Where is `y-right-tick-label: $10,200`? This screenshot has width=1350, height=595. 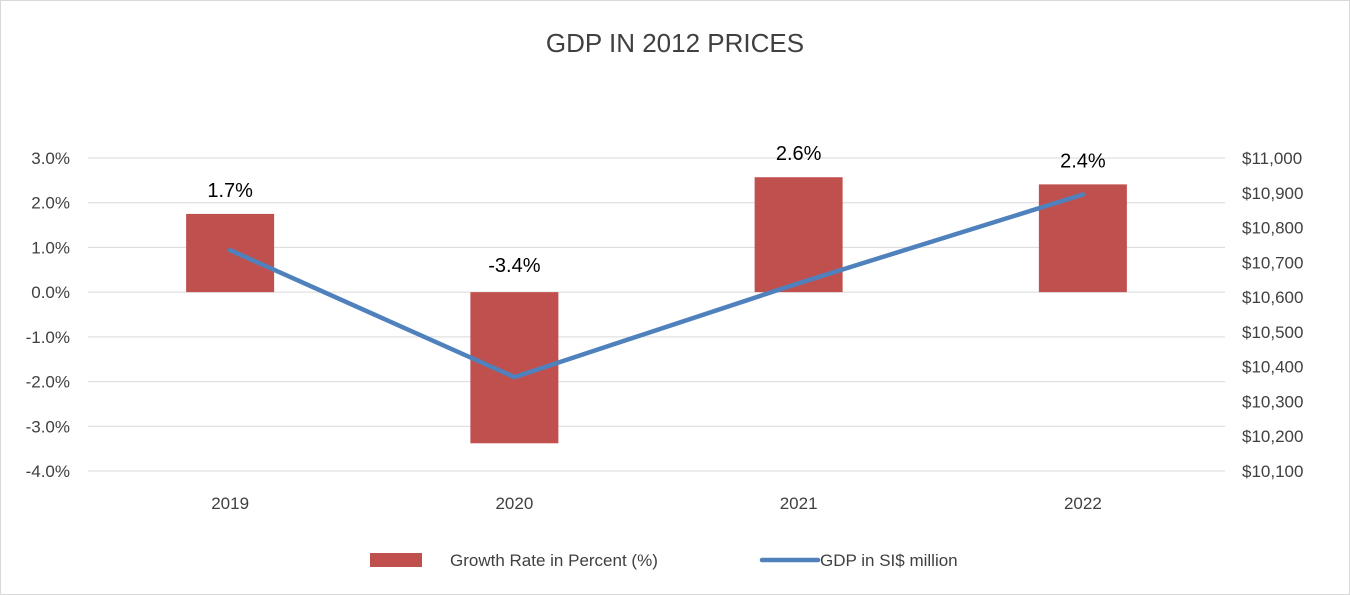
y-right-tick-label: $10,200 is located at coordinates (1272, 436).